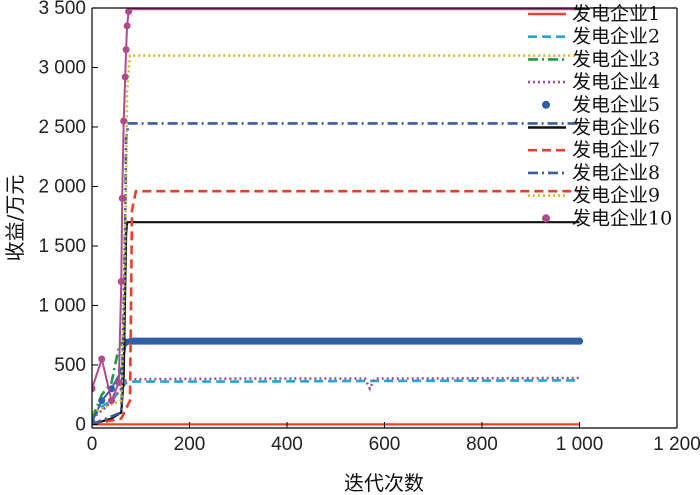 This screenshot has width=700, height=495. What do you see at coordinates (676, 444) in the screenshot?
I see `x-tick-label: 1 200` at bounding box center [676, 444].